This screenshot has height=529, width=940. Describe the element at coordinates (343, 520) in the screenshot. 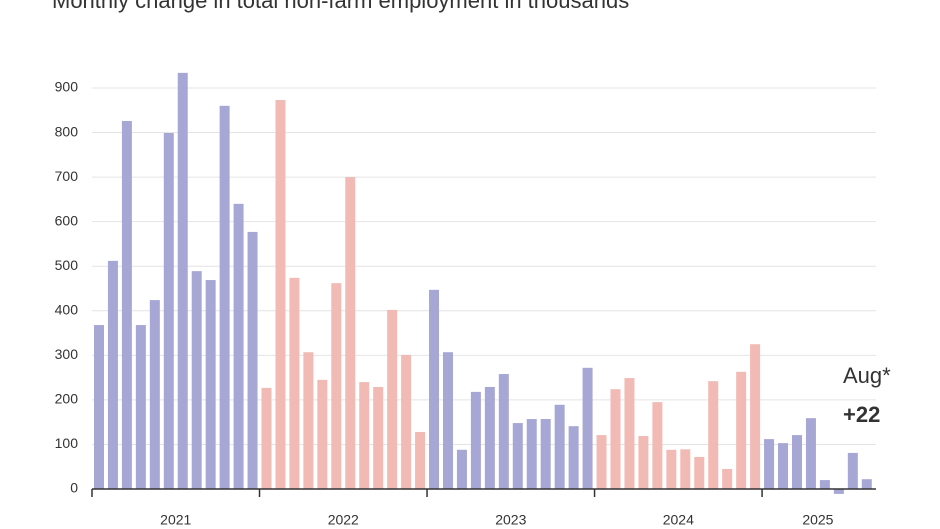

I see `x-group-label: 2022` at that location.